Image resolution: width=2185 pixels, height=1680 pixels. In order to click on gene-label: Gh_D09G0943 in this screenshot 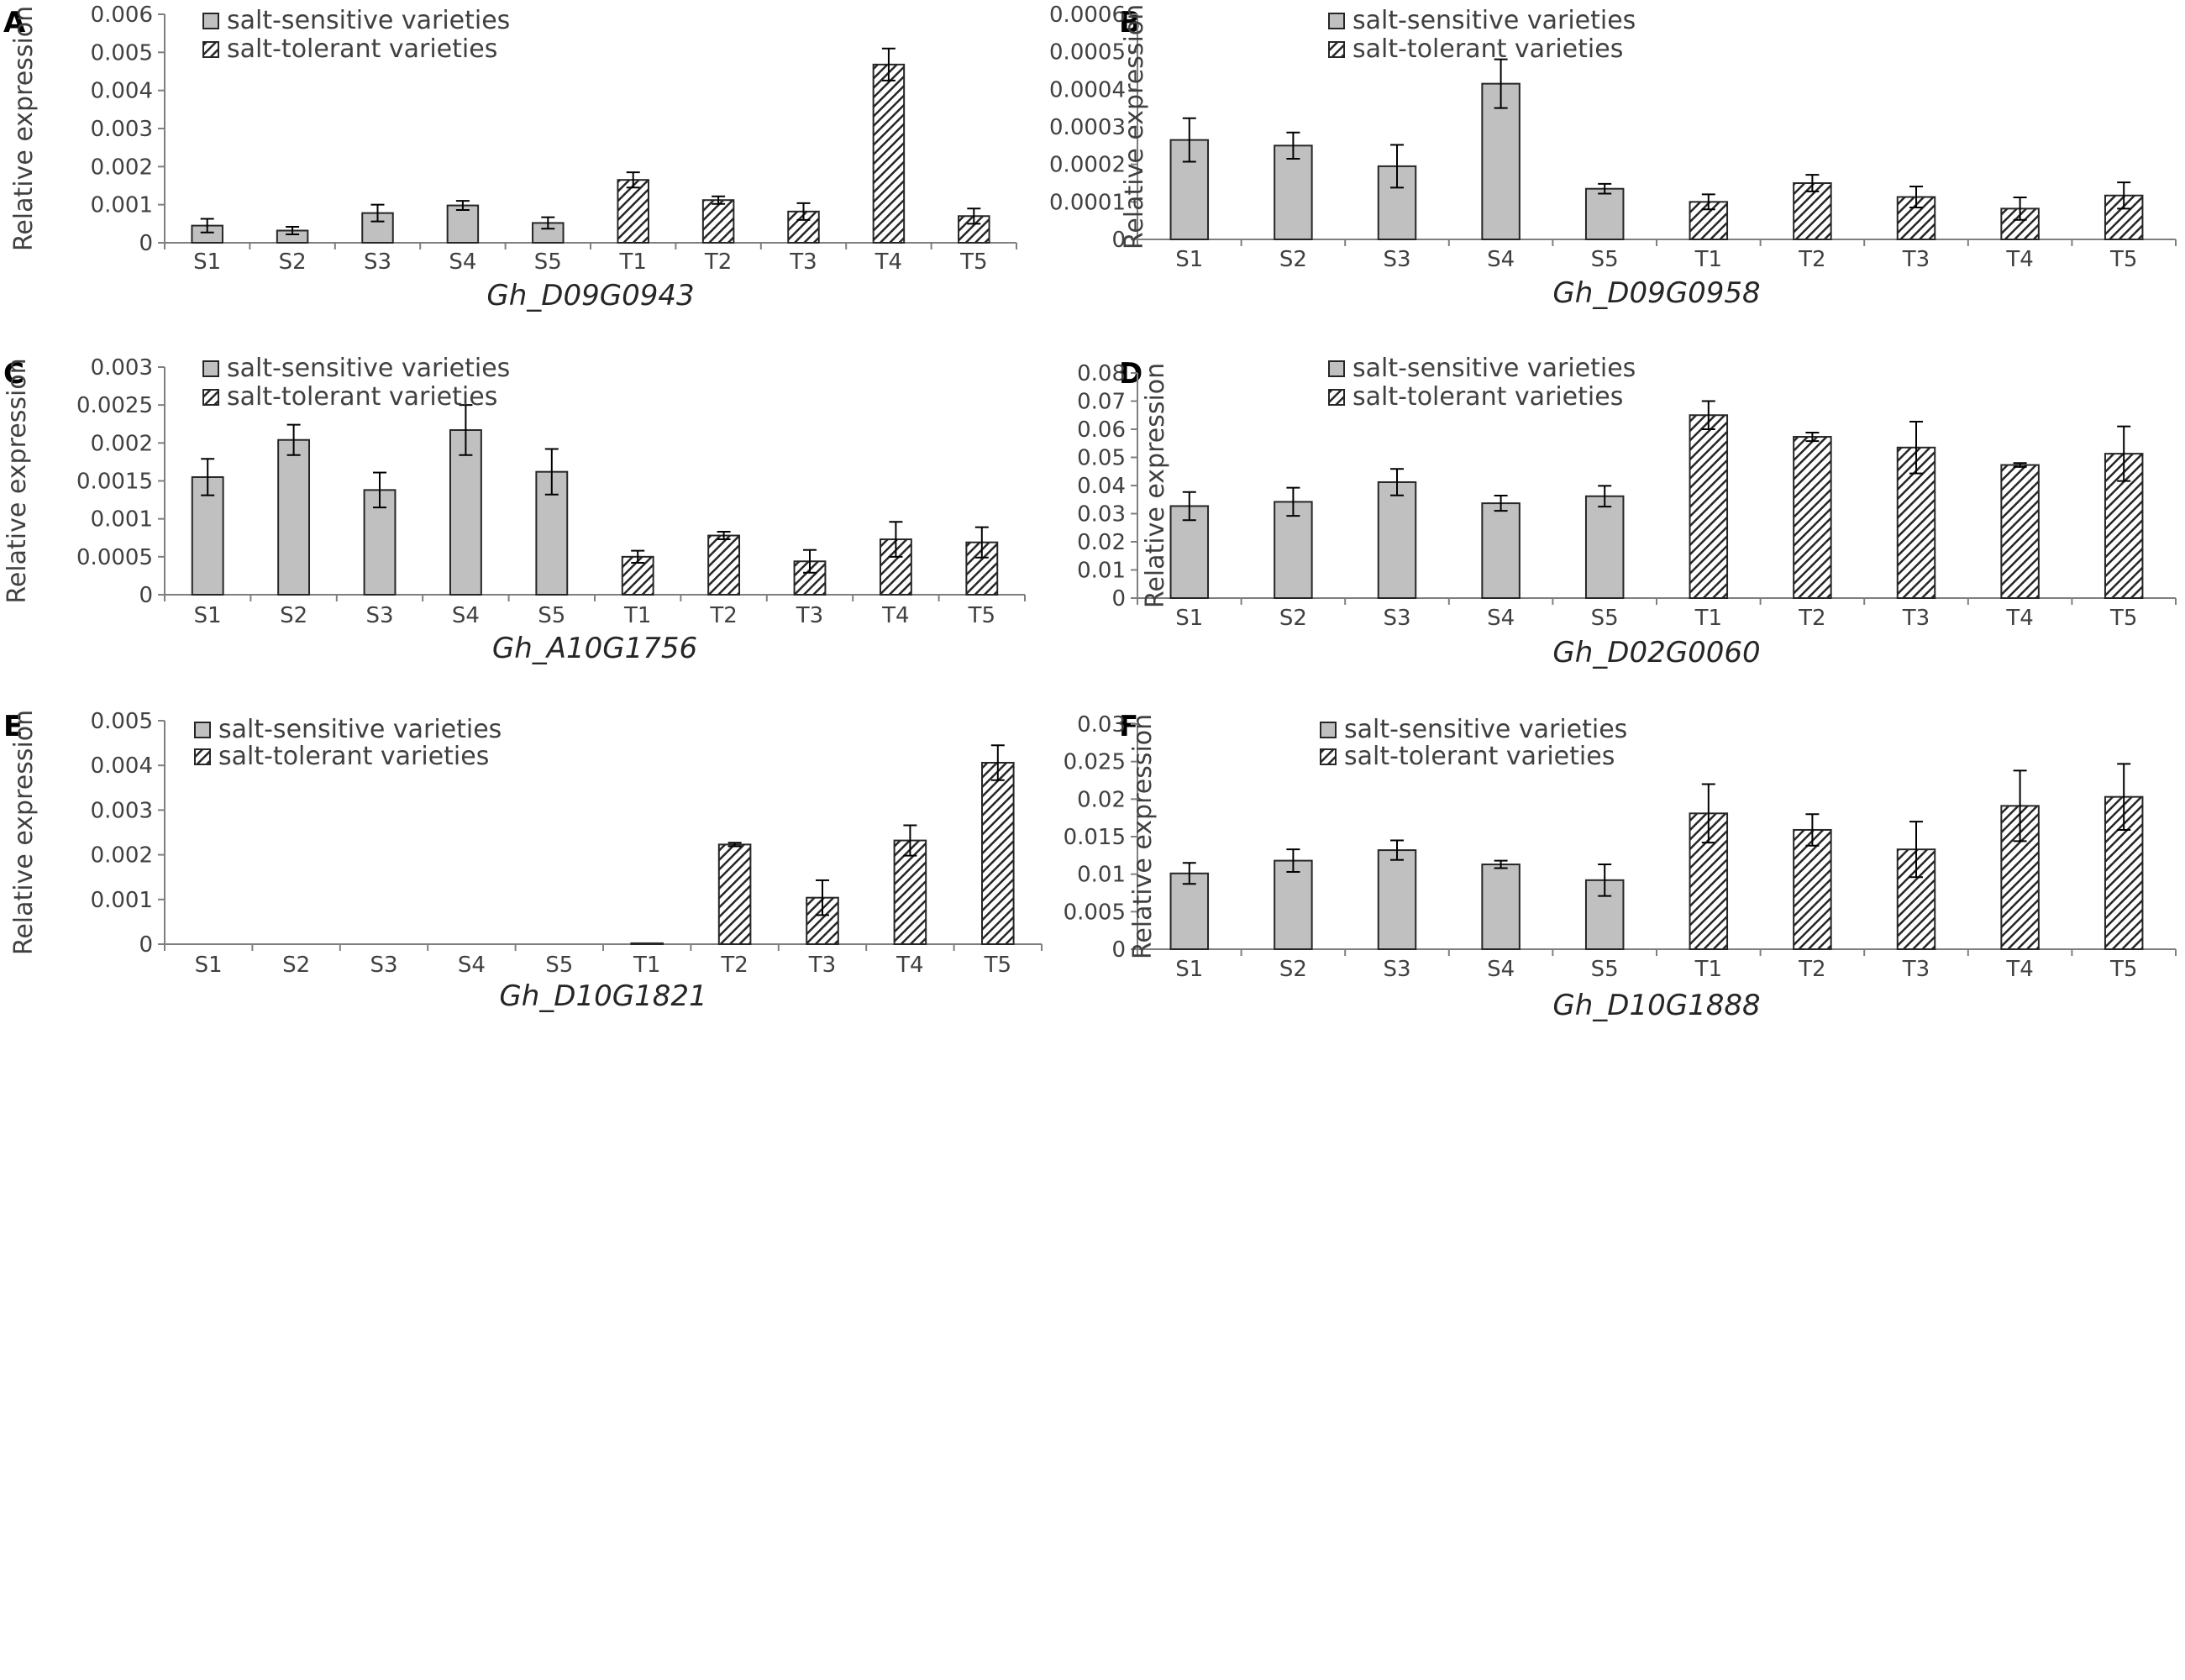, I will do `click(590, 295)`.